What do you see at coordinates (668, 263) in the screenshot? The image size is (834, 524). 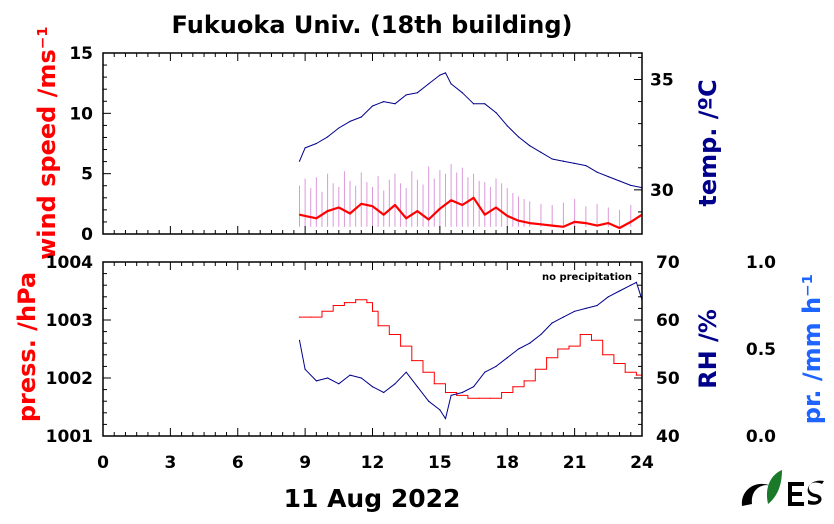 I see `right-tick-label: 70` at bounding box center [668, 263].